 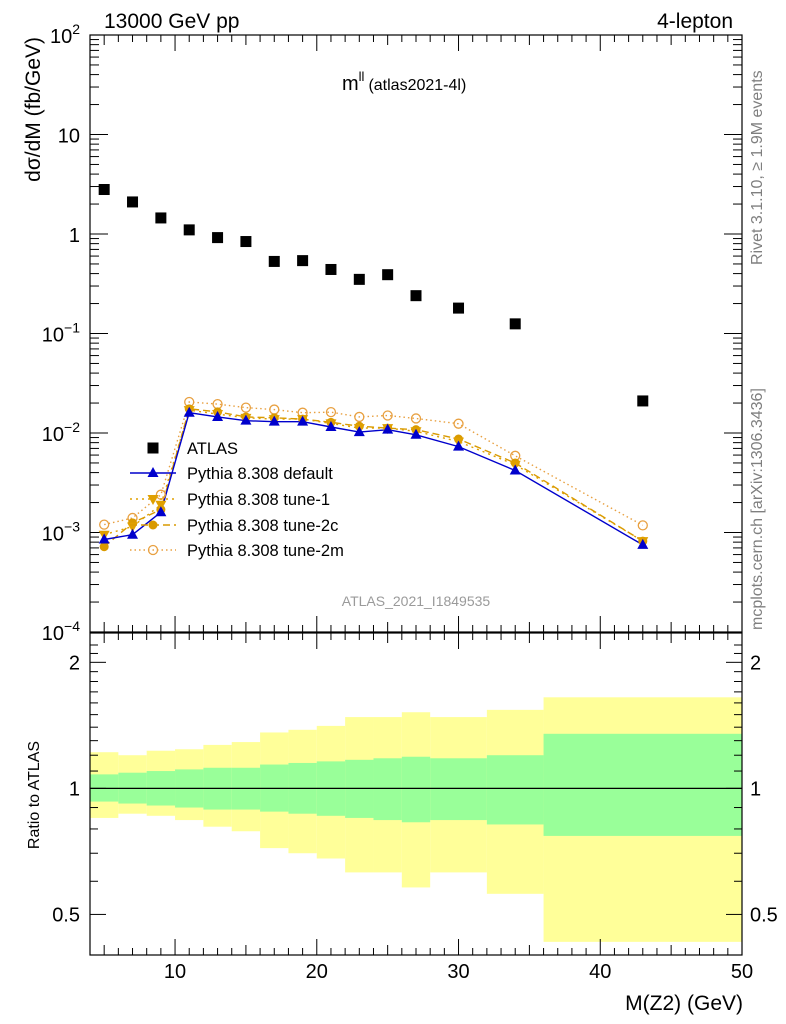 I want to click on series-point-tune2c, so click(x=104, y=547).